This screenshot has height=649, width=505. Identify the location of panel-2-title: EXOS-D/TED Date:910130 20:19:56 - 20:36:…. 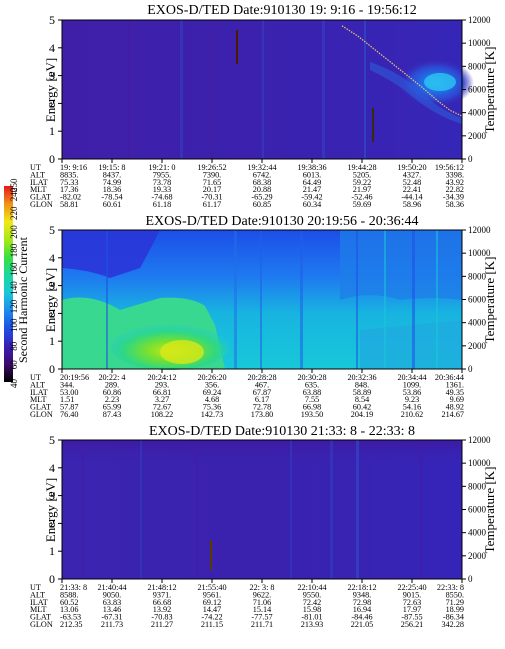
(282, 221).